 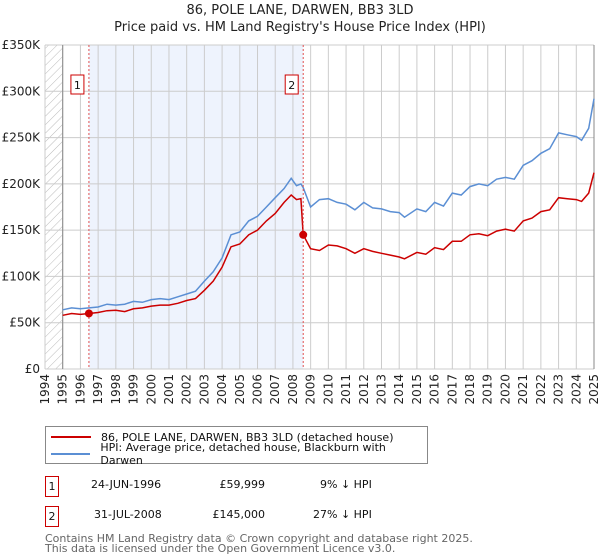 What do you see at coordinates (364, 389) in the screenshot?
I see `x-tick-label: 2012` at bounding box center [364, 389].